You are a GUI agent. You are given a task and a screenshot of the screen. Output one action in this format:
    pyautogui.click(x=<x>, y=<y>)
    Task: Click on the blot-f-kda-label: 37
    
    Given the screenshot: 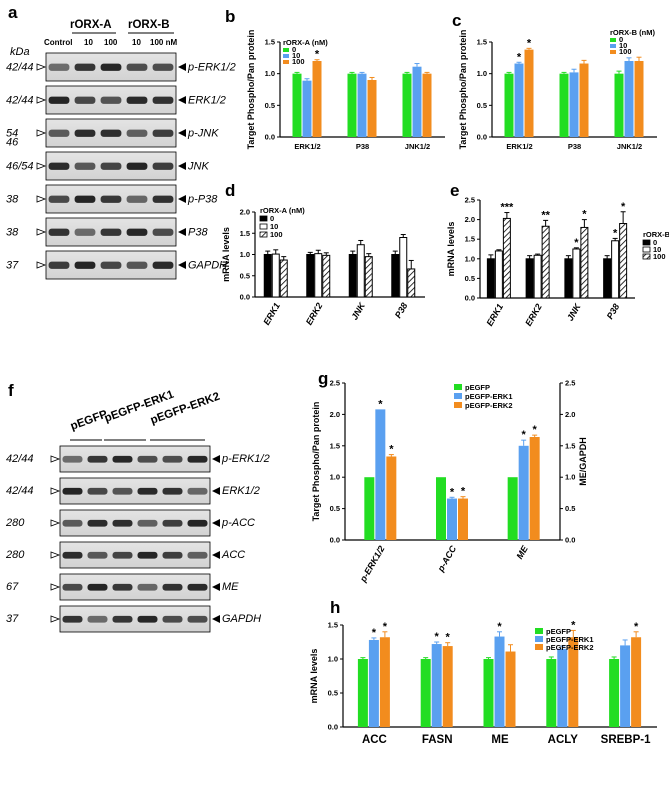 What is the action you would take?
    pyautogui.click(x=12, y=619)
    